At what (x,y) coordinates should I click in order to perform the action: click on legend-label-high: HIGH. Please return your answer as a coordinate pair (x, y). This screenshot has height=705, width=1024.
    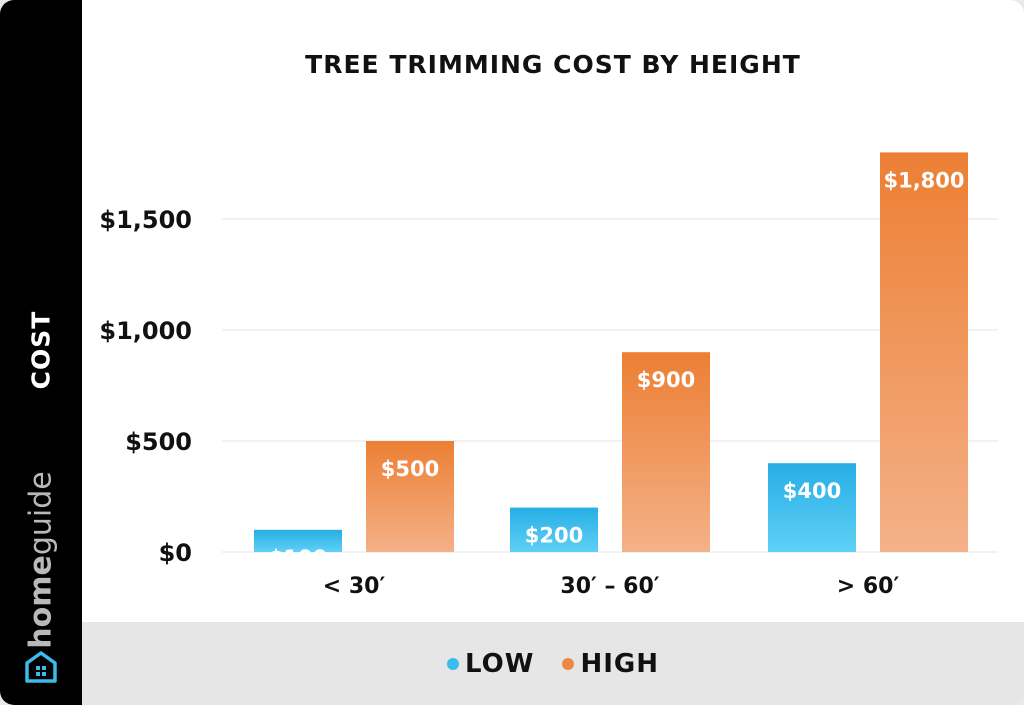
    Looking at the image, I should click on (619, 663).